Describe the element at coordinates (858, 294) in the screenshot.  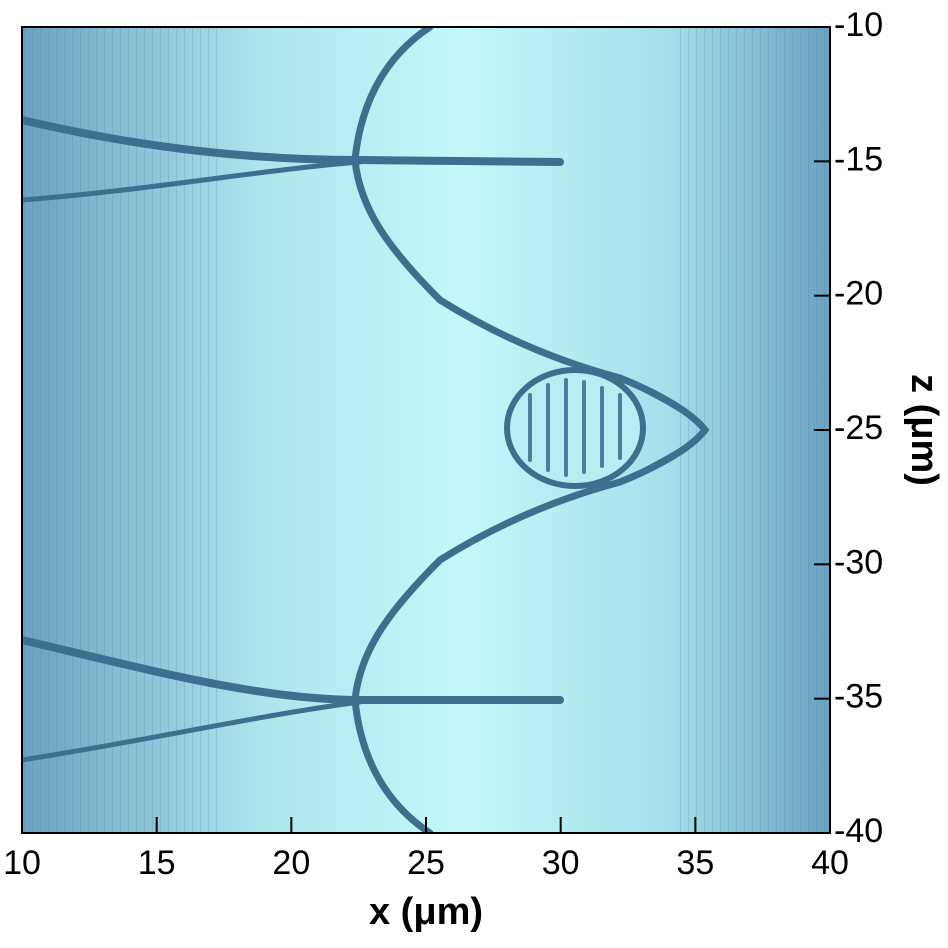
I see `y-tick-label: -20` at that location.